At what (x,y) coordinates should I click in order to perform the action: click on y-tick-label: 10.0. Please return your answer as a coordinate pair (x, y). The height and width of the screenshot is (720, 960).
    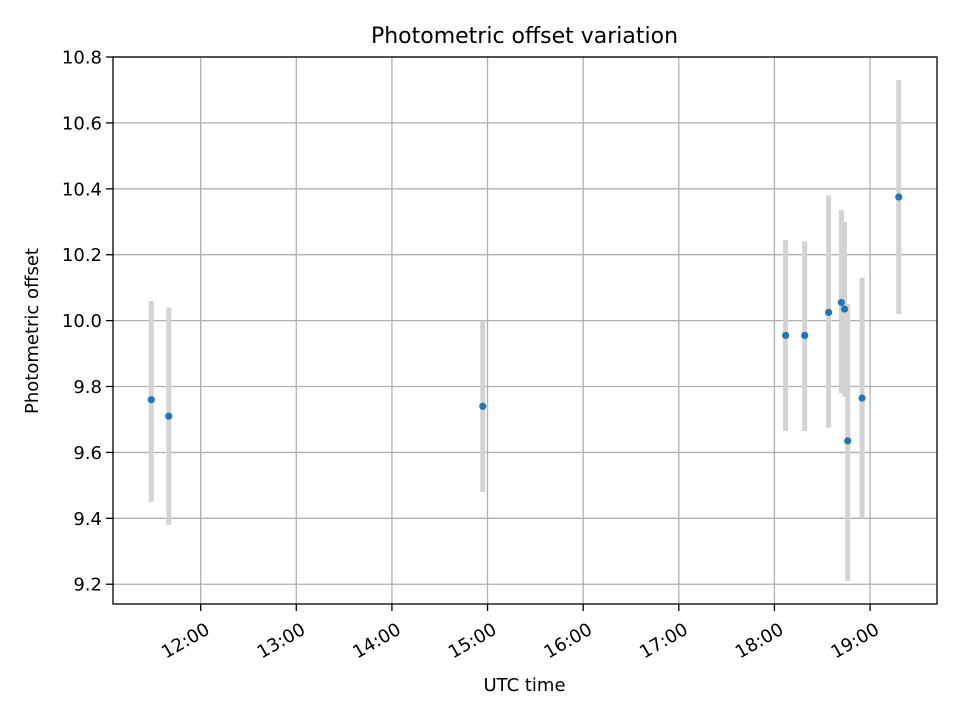
    Looking at the image, I should click on (82, 321).